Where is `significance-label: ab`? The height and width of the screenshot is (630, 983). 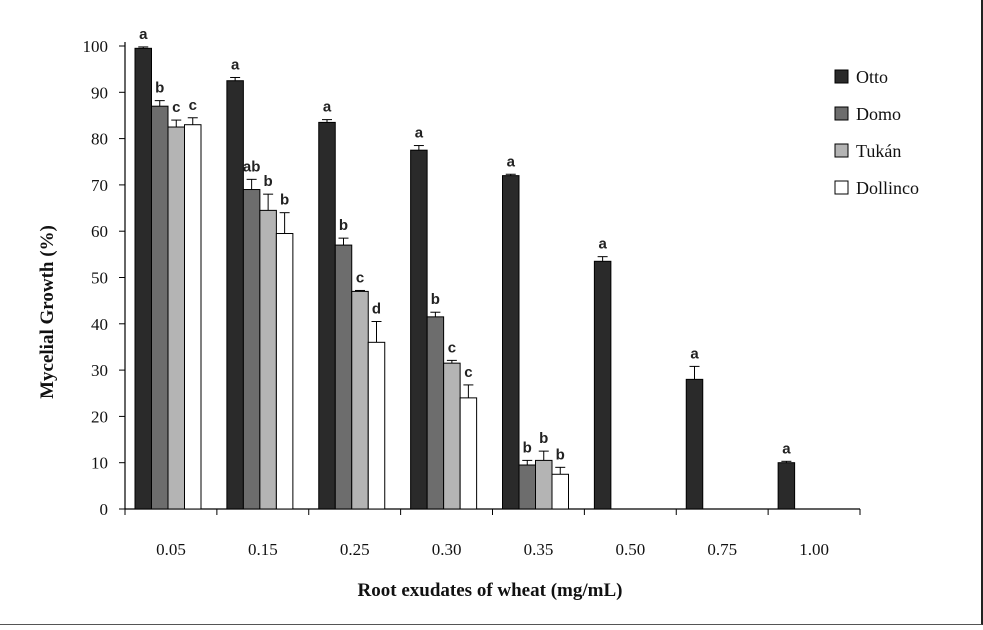 significance-label: ab is located at coordinates (252, 166).